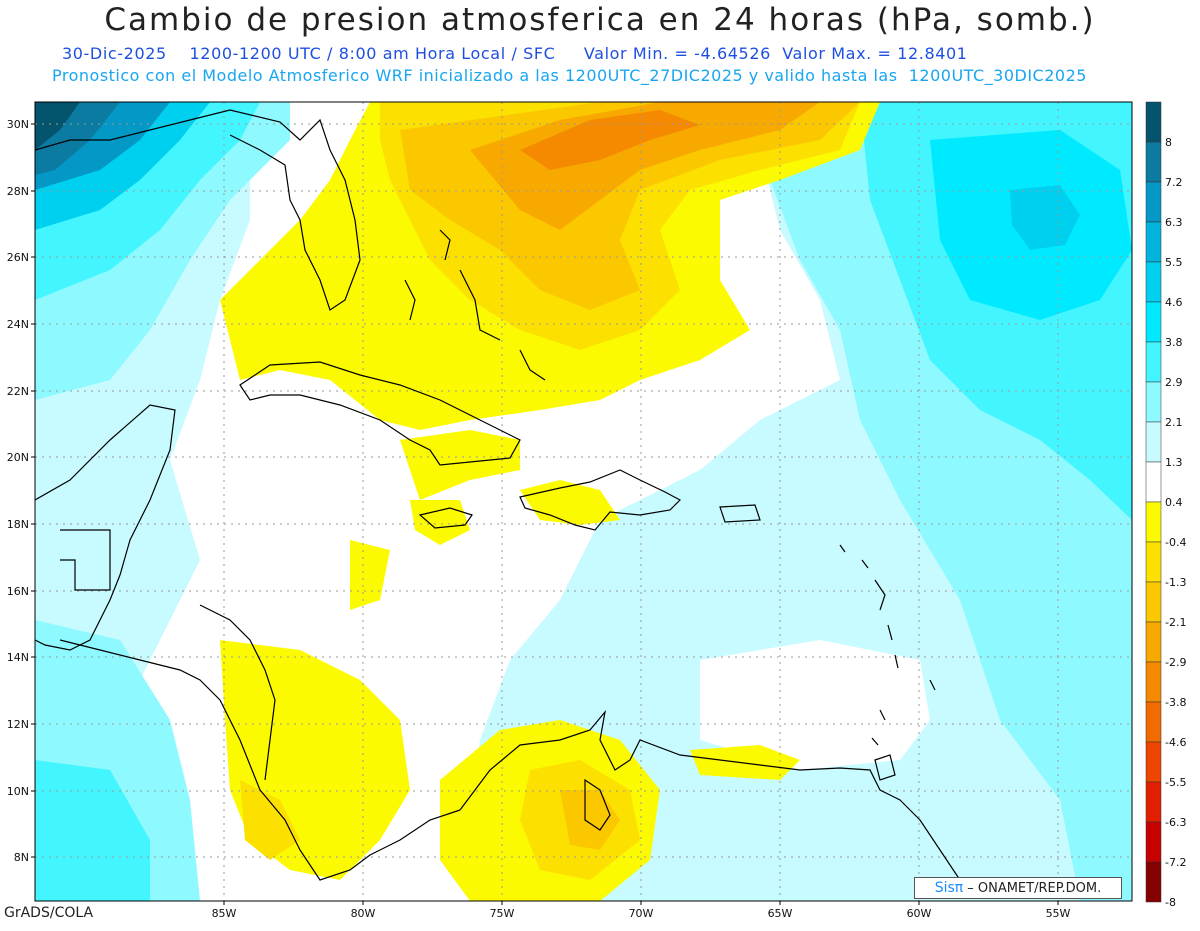 This screenshot has width=1200, height=931. Describe the element at coordinates (1174, 262) in the screenshot. I see `colorbar-label: 5.5` at that location.